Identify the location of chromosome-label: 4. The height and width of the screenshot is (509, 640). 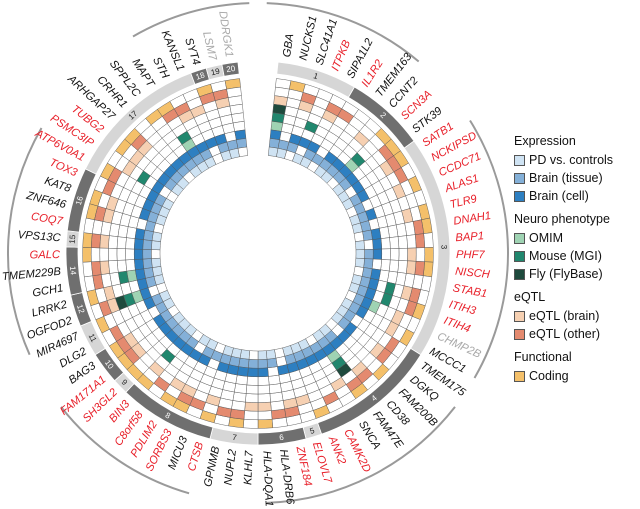
(375, 398).